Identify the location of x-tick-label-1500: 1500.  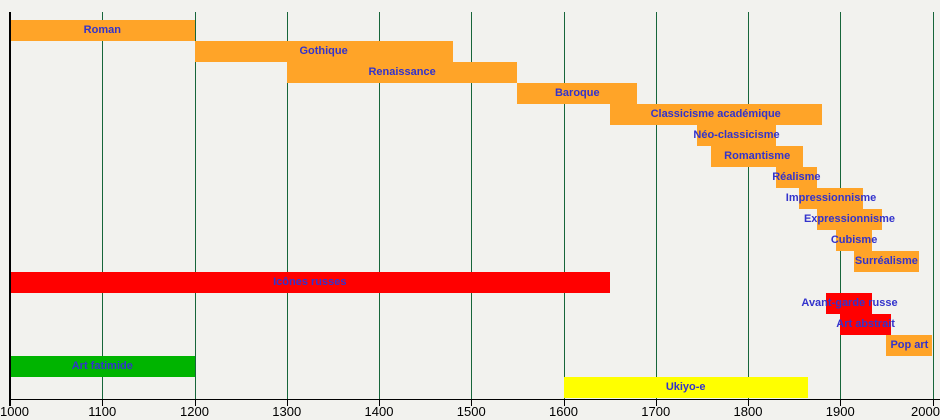
(471, 411).